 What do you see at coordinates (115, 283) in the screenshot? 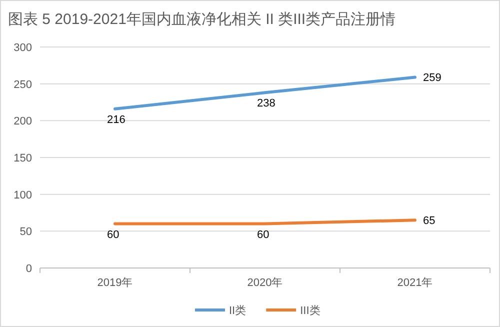
I see `x-tick-label: 2019年` at bounding box center [115, 283].